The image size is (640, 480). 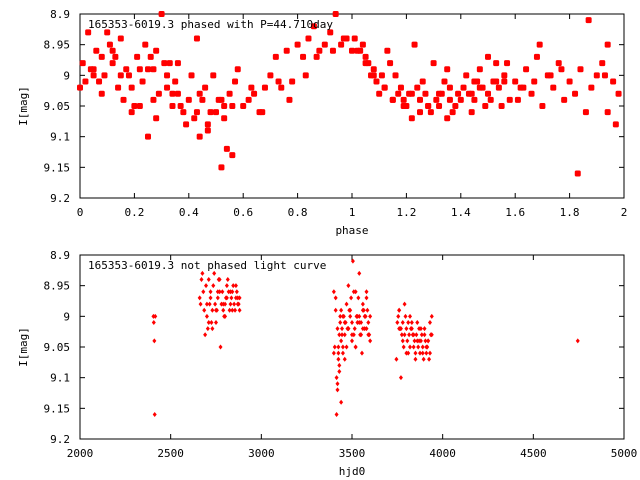 What do you see at coordinates (57, 45) in the screenshot?
I see `y-tick-label: 8.95` at bounding box center [57, 45].